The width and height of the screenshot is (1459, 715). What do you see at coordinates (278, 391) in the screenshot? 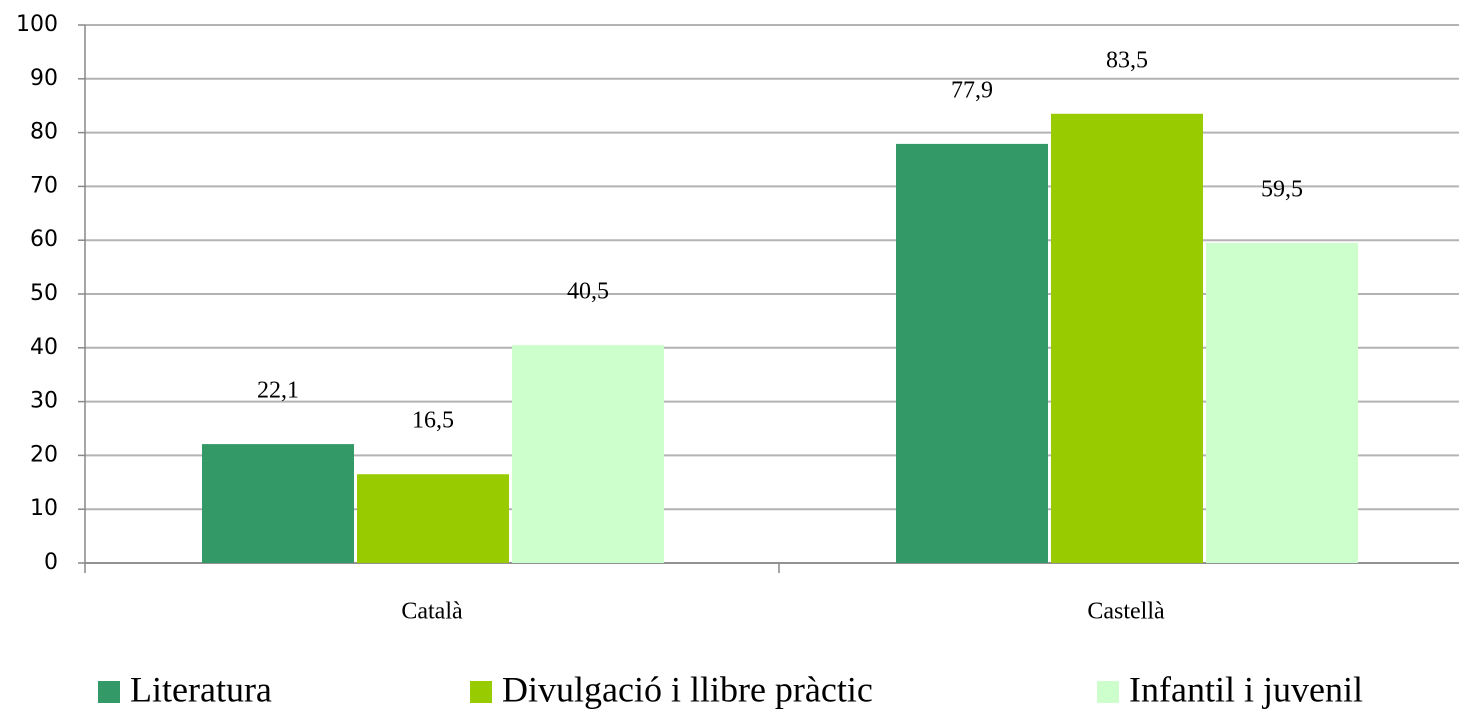
I see `data-label: 22,1` at bounding box center [278, 391].